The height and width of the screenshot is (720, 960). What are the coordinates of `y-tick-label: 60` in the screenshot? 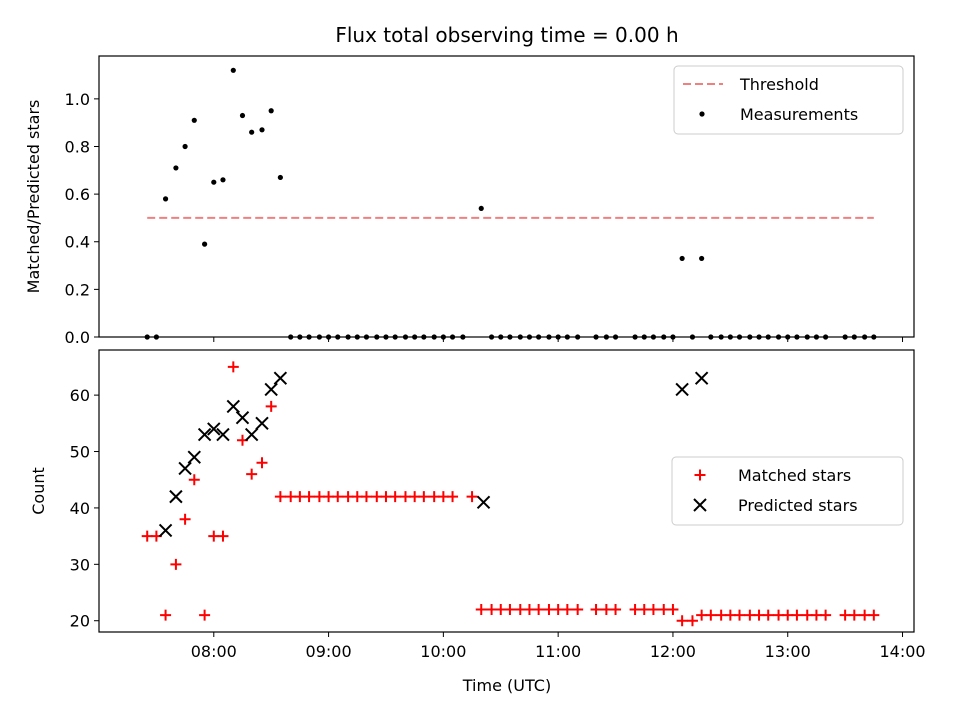 It's located at (80, 395).